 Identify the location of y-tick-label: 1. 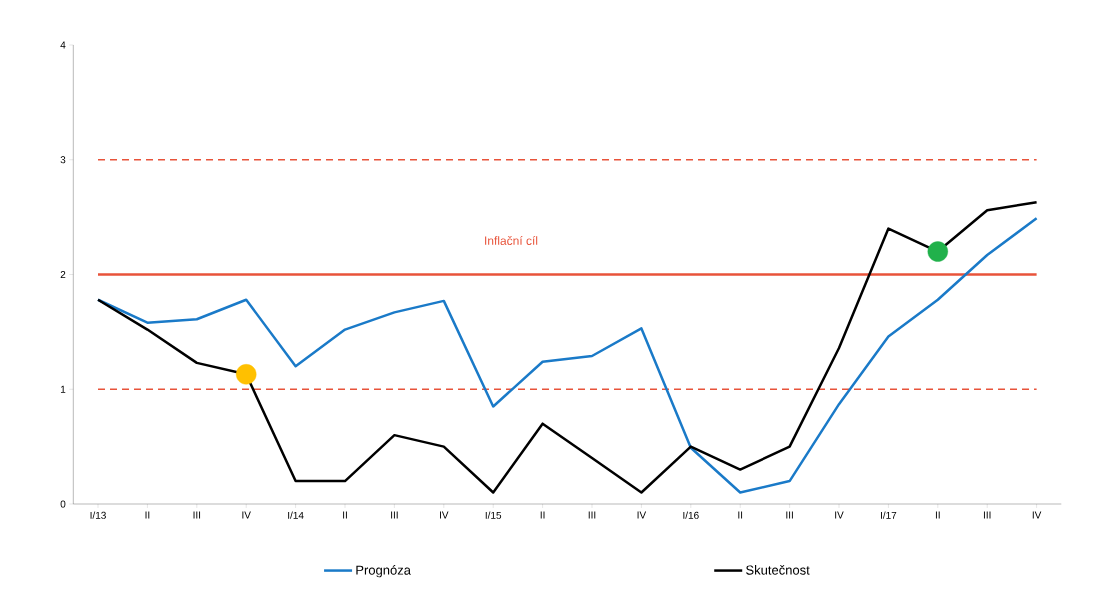
(63, 389).